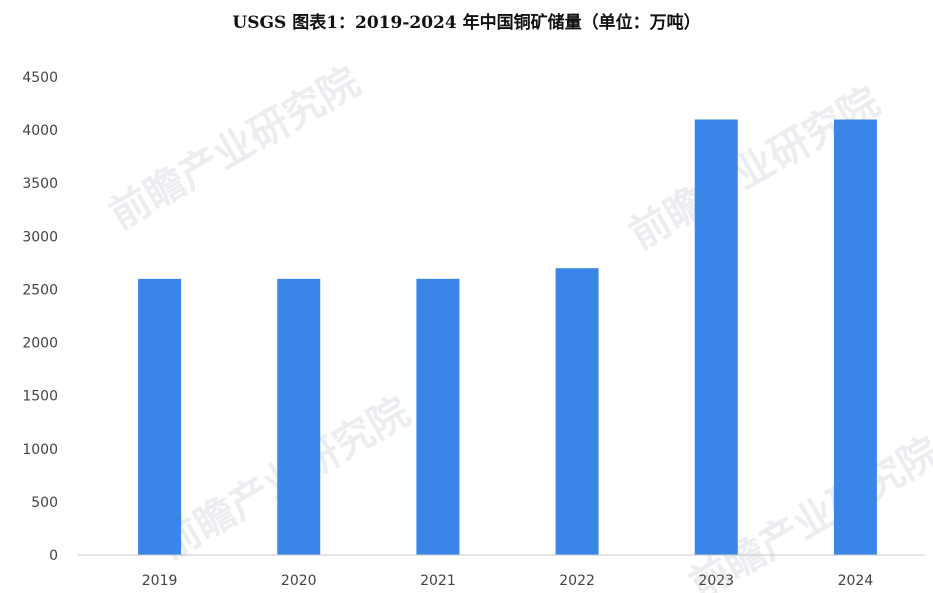 This screenshot has width=933, height=593. I want to click on x-tick-label: 2020, so click(299, 581).